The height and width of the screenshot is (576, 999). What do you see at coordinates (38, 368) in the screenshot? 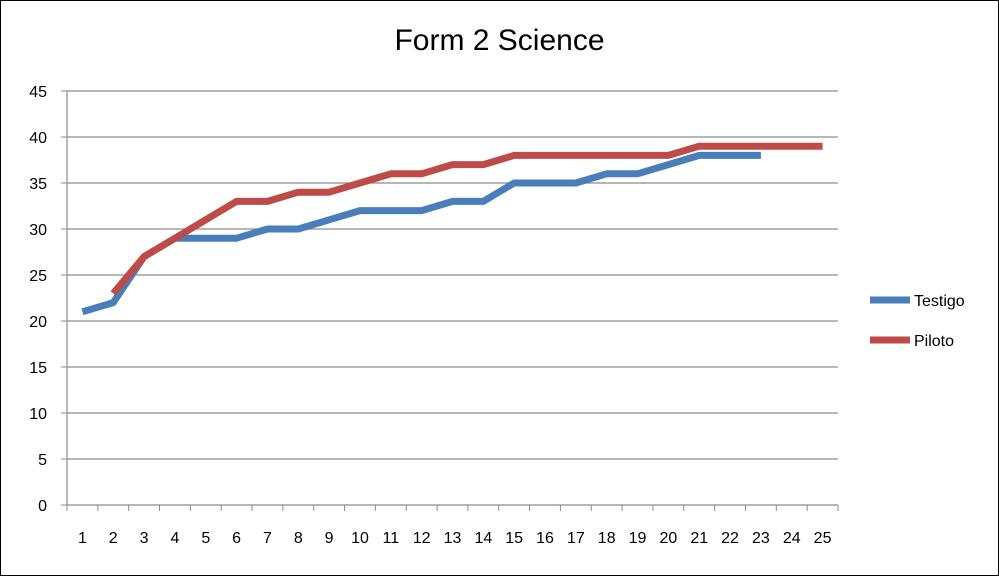
I see `y-tick-label: 15` at bounding box center [38, 368].